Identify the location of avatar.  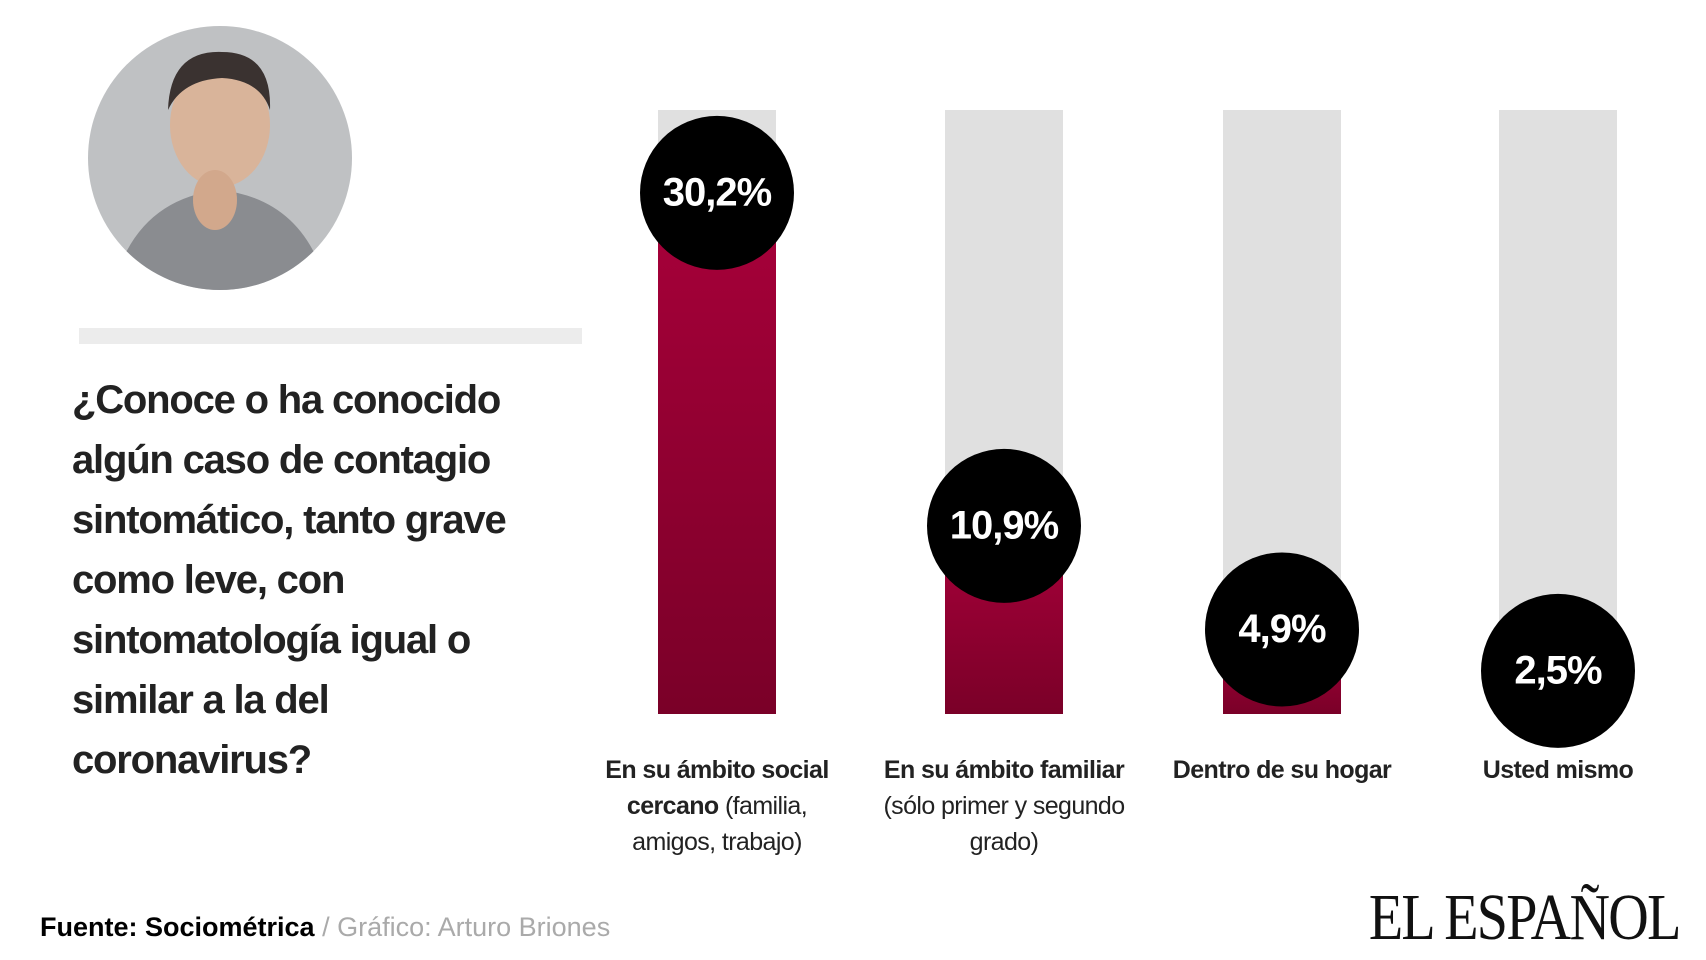
(220, 158).